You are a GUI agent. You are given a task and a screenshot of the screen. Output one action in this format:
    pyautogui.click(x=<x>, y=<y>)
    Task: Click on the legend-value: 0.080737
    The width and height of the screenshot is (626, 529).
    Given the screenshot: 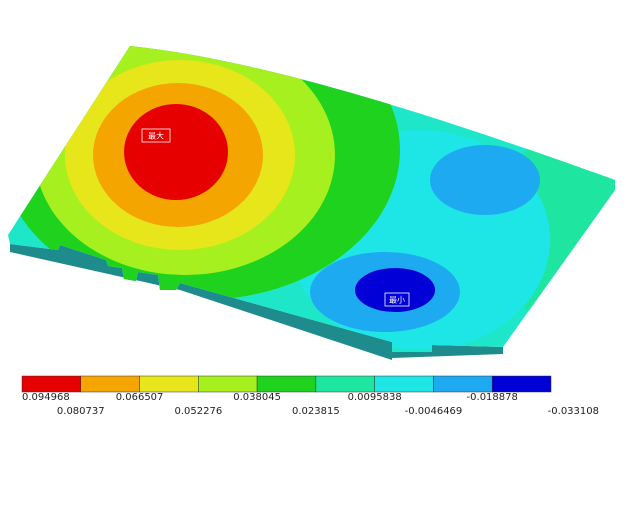 What is the action you would take?
    pyautogui.click(x=81, y=411)
    